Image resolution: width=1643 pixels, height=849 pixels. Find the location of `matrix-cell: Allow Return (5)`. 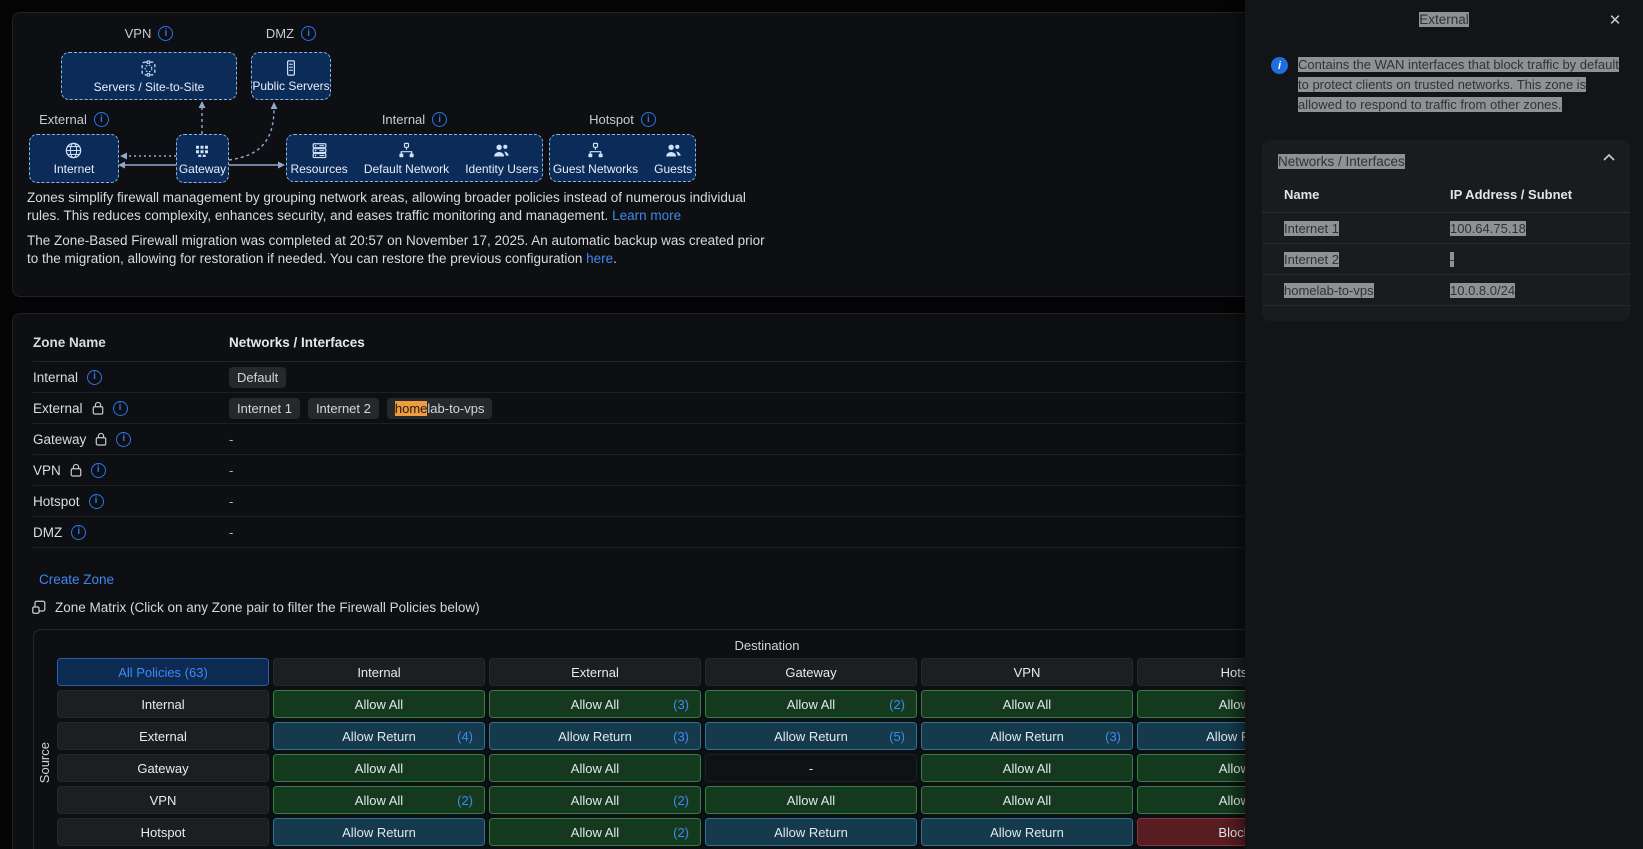

matrix-cell: Allow Return (5) is located at coordinates (811, 736).